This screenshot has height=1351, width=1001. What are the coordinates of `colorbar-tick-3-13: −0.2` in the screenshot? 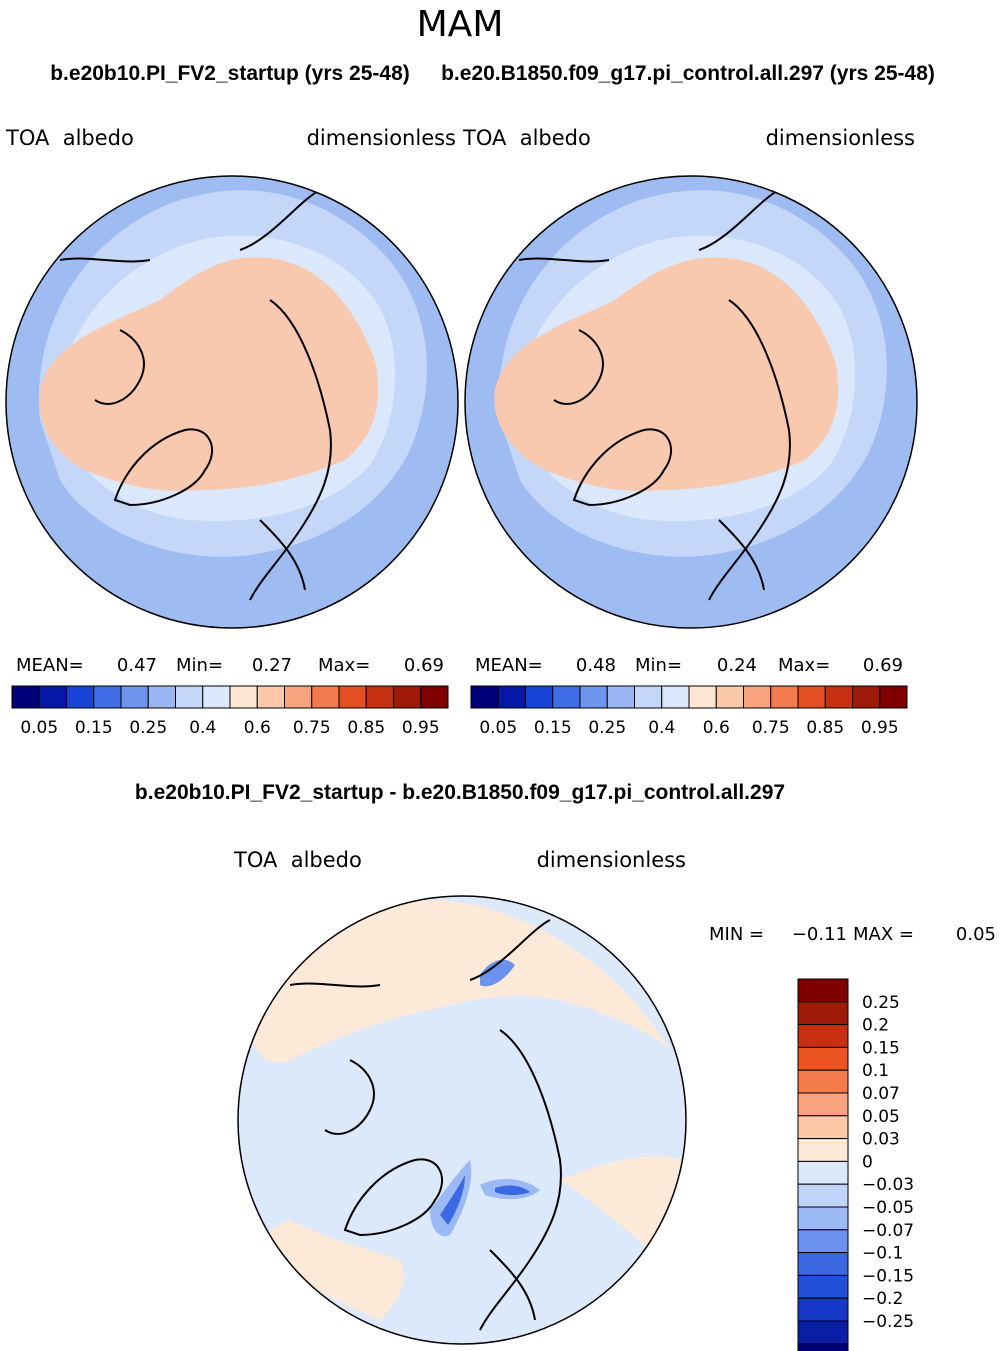 It's located at (882, 1299).